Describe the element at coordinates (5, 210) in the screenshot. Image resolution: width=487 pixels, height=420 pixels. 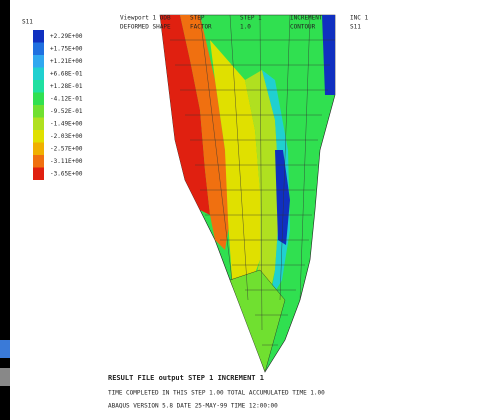
I see `left-strip` at that location.